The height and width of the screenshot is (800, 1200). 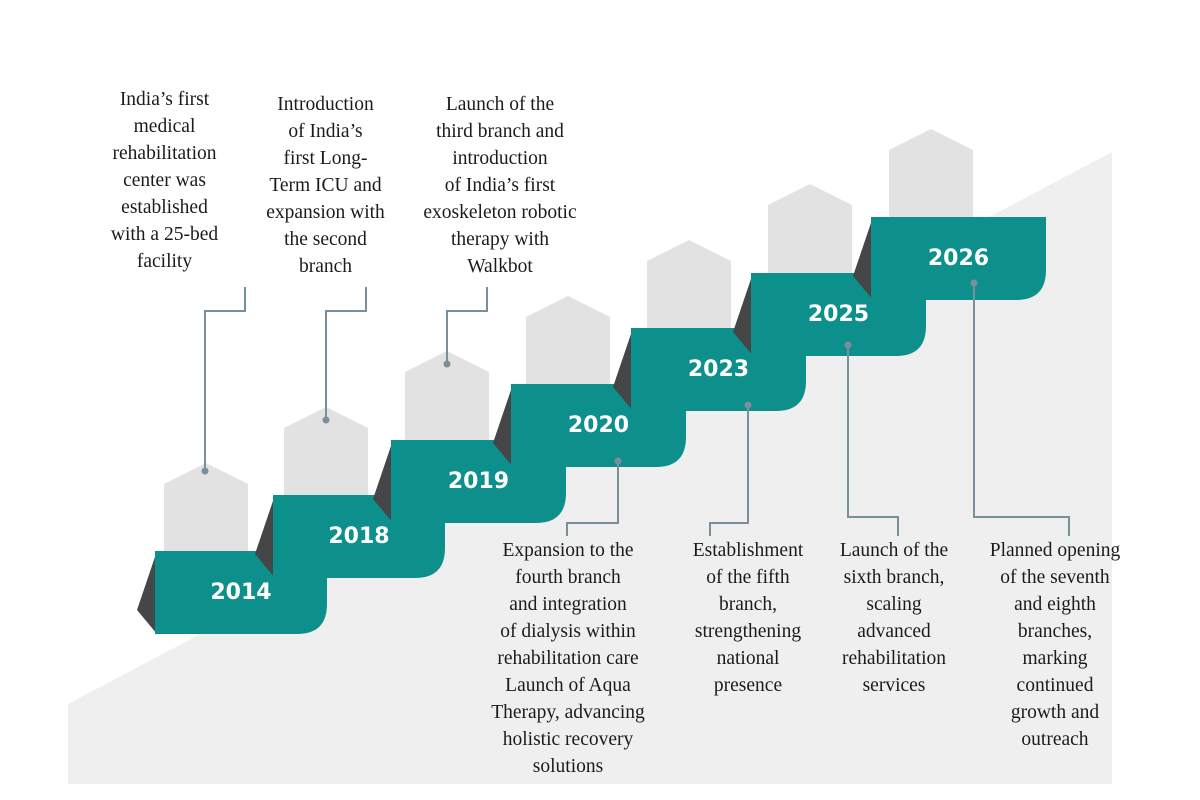 I want to click on arrow-shape-2025, so click(x=810, y=228).